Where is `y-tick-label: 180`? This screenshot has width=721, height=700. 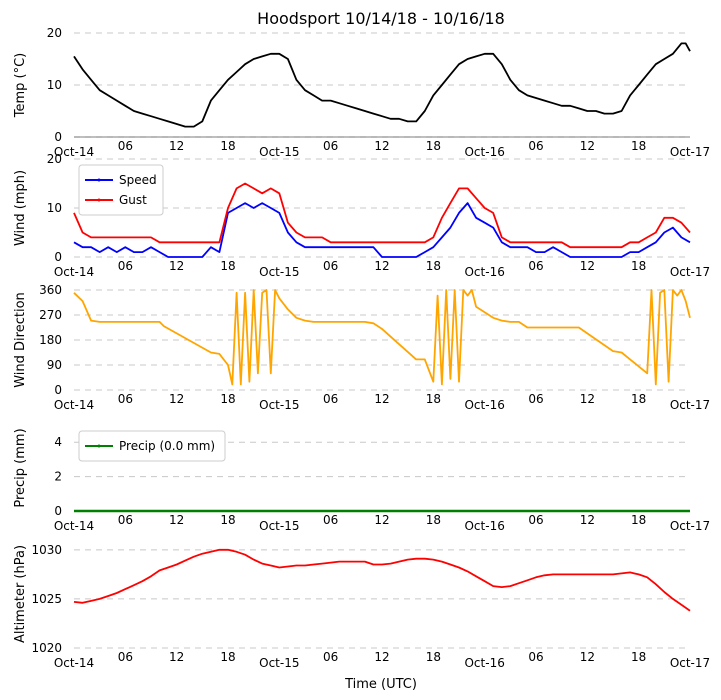
y-tick-label: 180 is located at coordinates (50, 340).